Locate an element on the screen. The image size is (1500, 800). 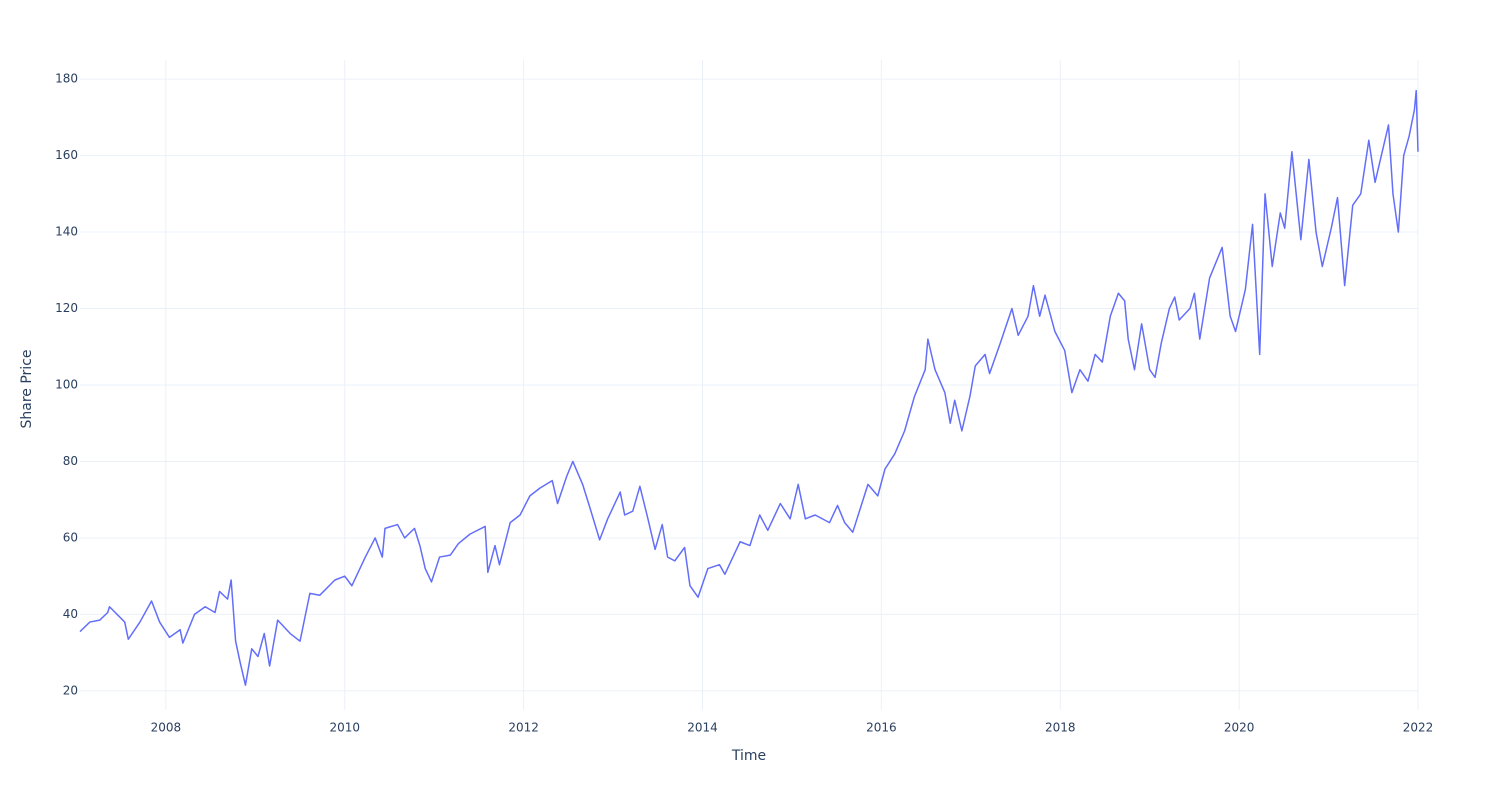
x-tick-label: 2018 is located at coordinates (1060, 728).